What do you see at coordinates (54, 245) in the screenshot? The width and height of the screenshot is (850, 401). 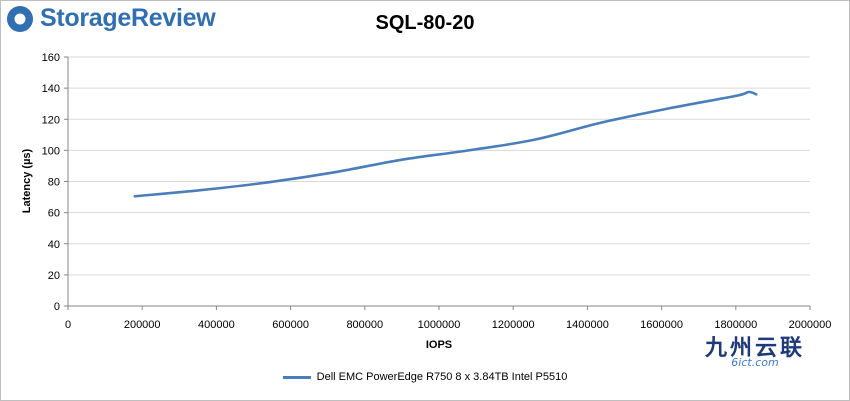 I see `y-tick-label: 40` at bounding box center [54, 245].